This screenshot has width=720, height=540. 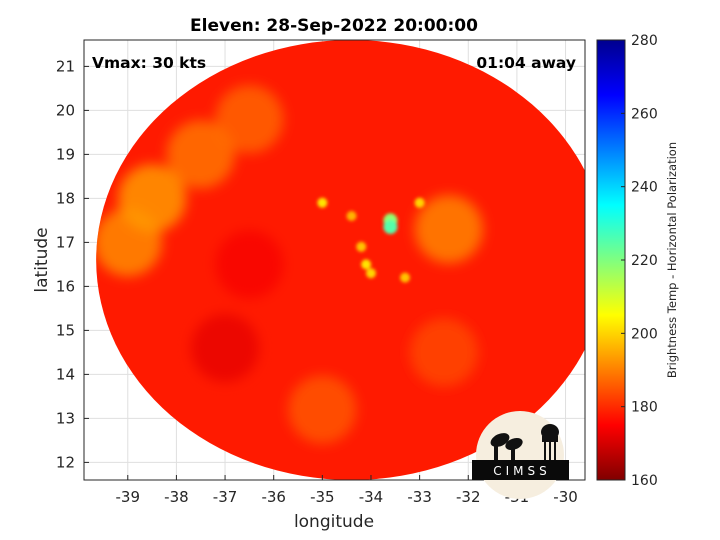 What do you see at coordinates (65, 154) in the screenshot?
I see `y-tick-label: 19` at bounding box center [65, 154].